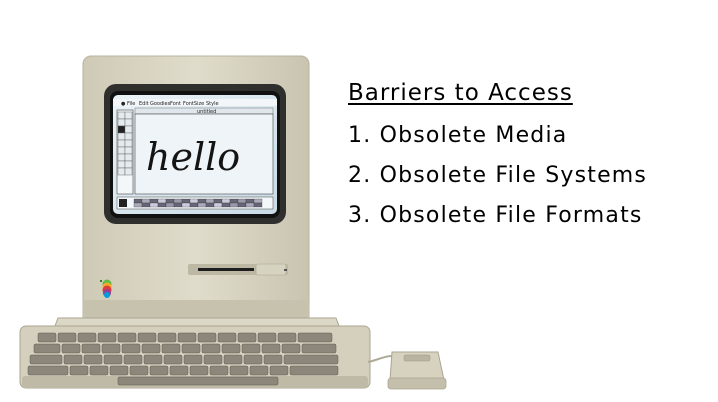  What do you see at coordinates (125, 152) in the screenshot?
I see `tool-palette` at bounding box center [125, 152].